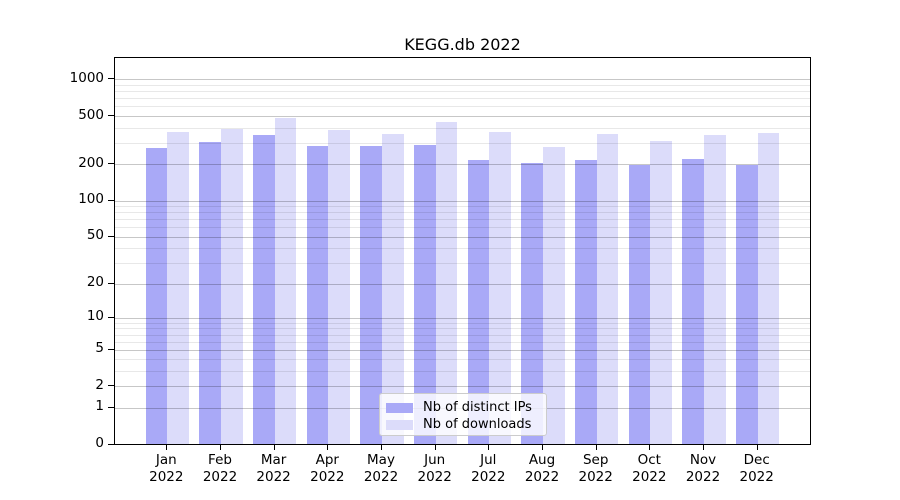 The width and height of the screenshot is (900, 500). What do you see at coordinates (210, 293) in the screenshot?
I see `bar-distinct-ips-feb` at bounding box center [210, 293].